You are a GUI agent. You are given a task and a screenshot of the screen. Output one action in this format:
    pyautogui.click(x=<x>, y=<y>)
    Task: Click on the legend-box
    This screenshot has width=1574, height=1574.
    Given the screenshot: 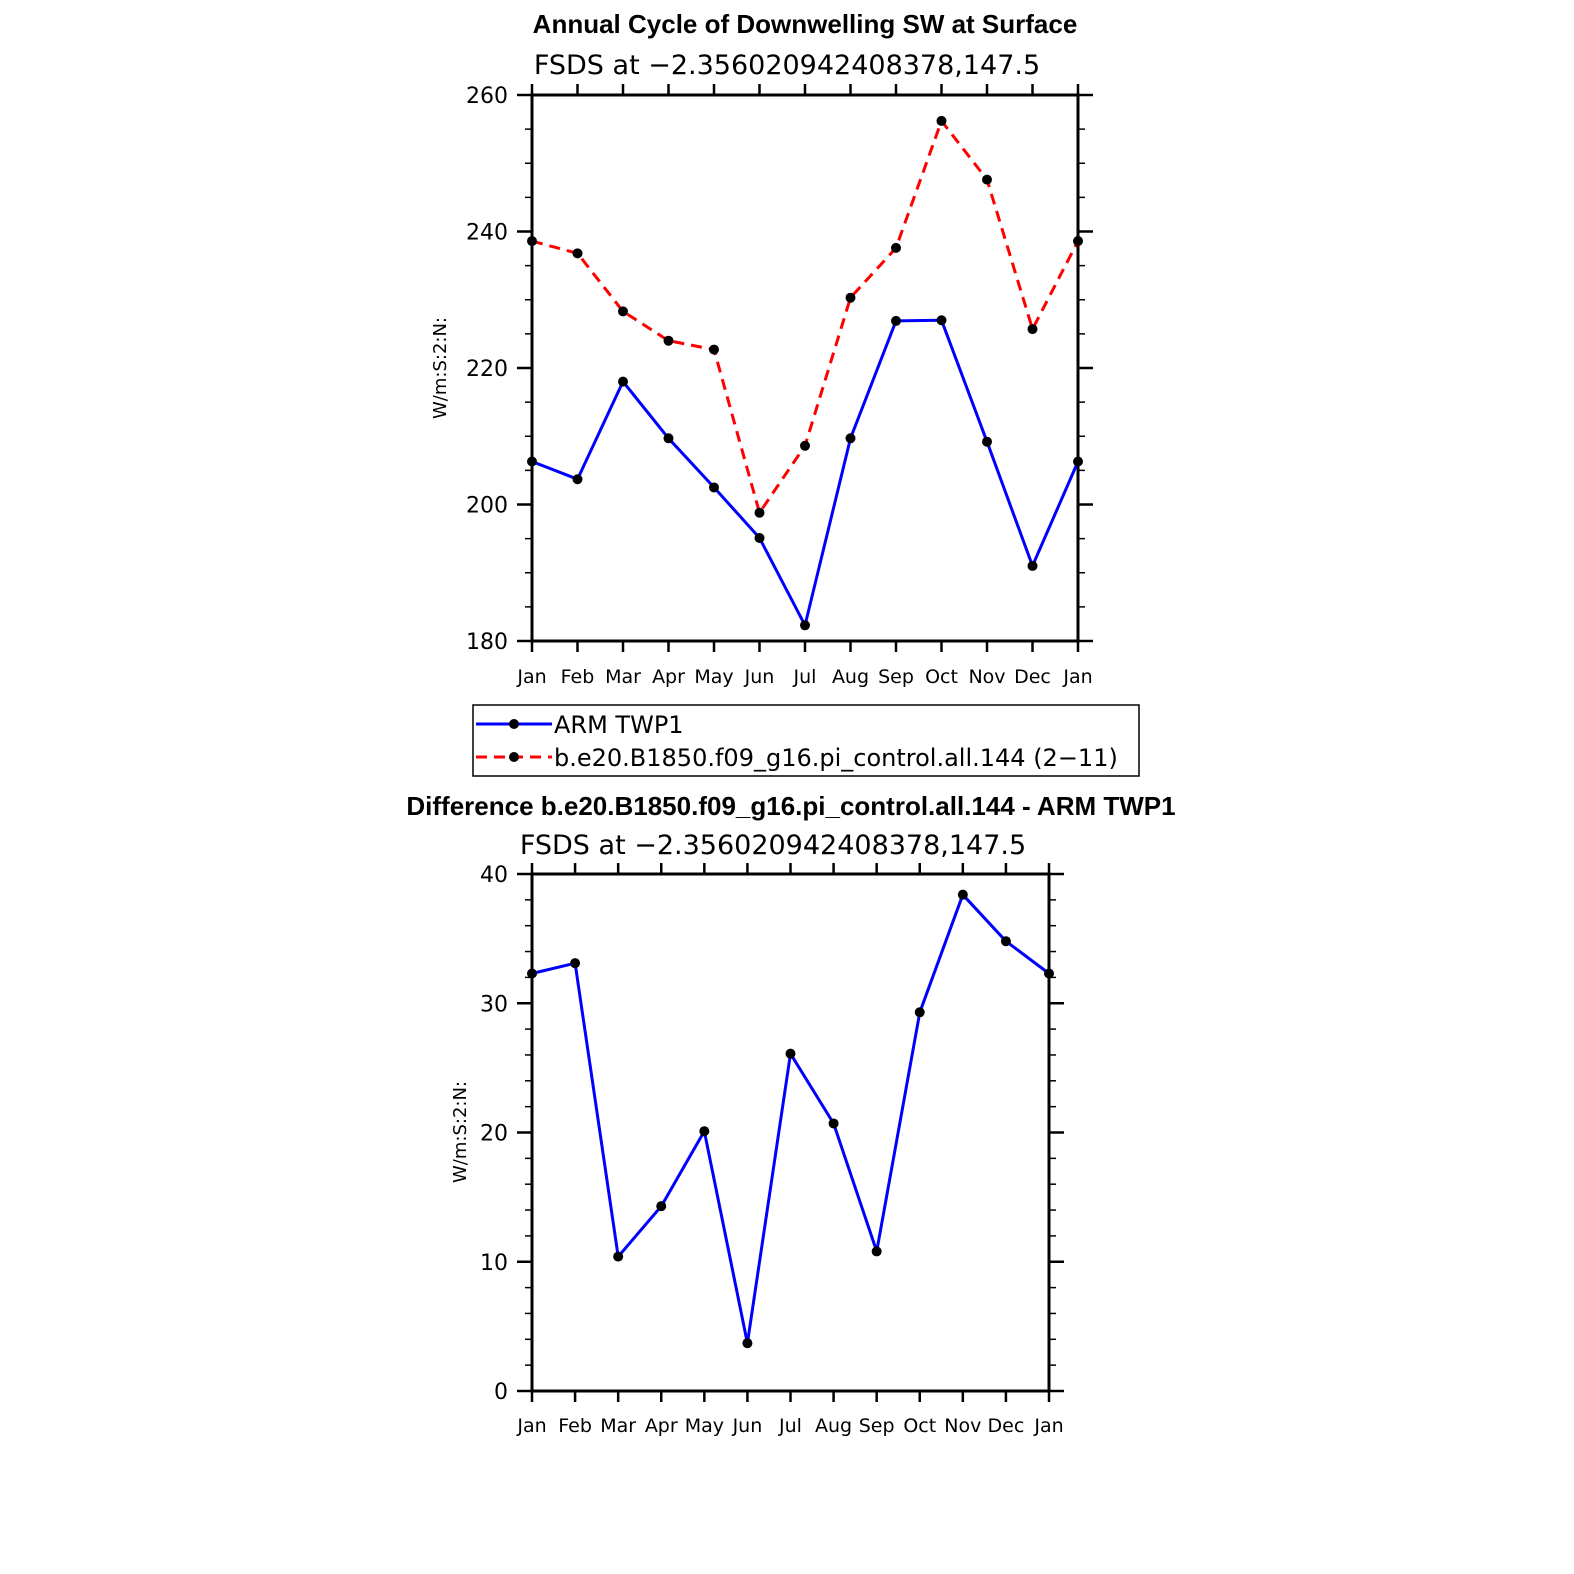 What is the action you would take?
    pyautogui.click(x=806, y=740)
    